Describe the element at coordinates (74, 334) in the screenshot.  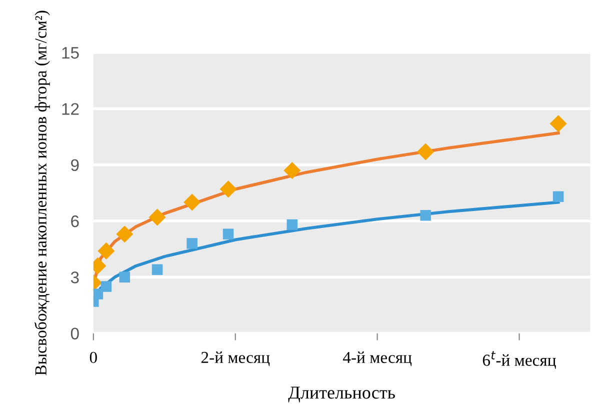
I see `y-tick-label: 0` at that location.